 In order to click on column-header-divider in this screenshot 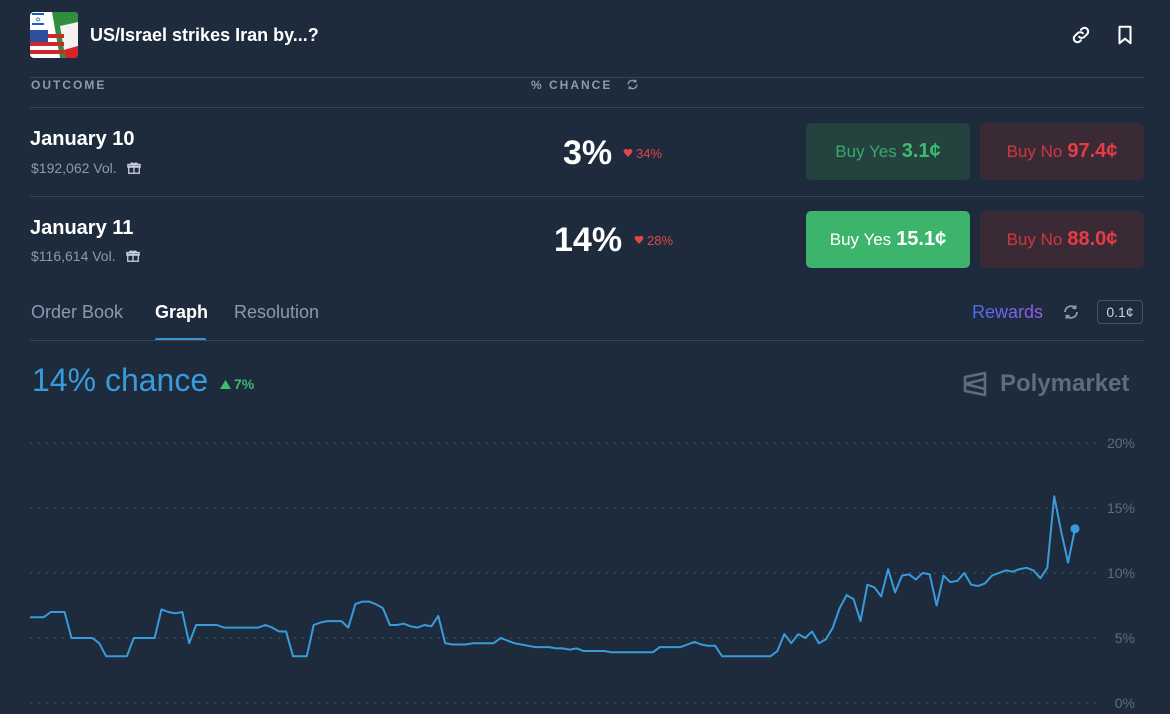, I will do `click(587, 107)`.